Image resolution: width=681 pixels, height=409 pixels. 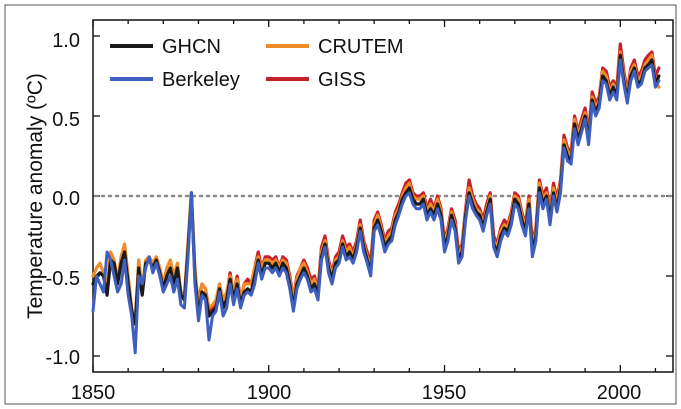 I want to click on legend-label-giss: GISS, so click(x=342, y=80).